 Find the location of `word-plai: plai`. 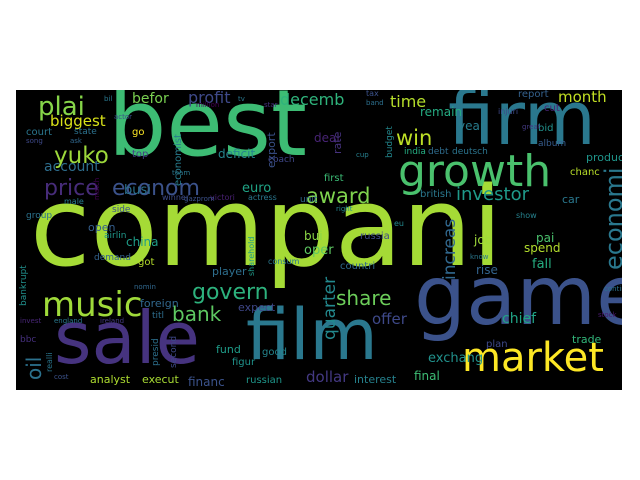

word-plai: plai is located at coordinates (61, 107).